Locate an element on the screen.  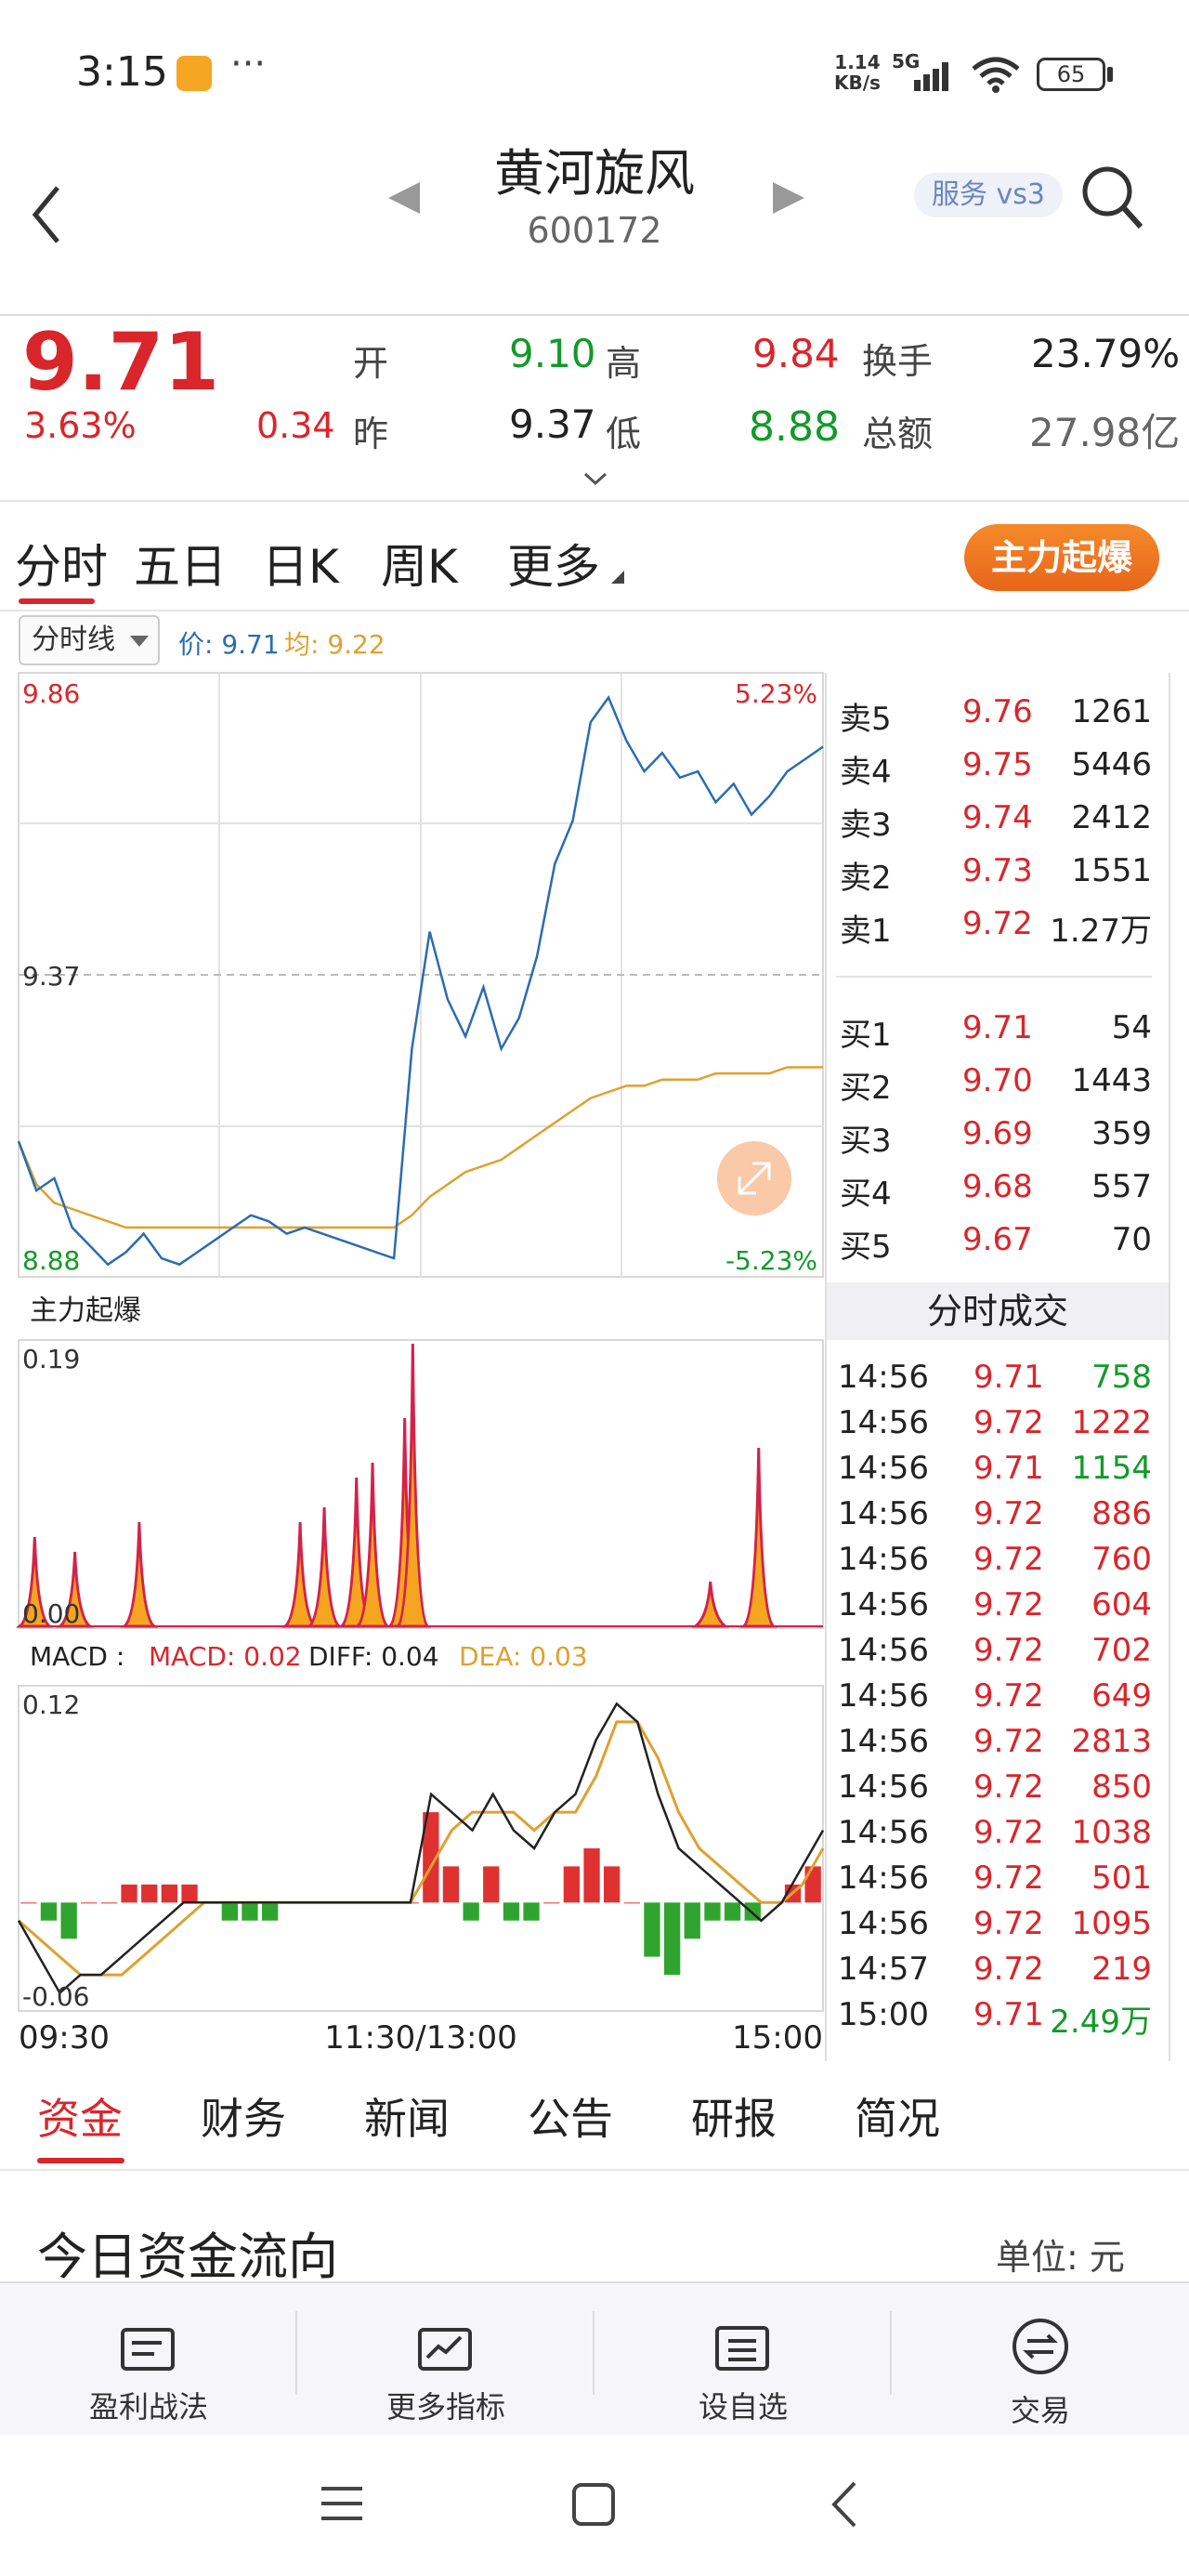
macd-bars is located at coordinates (420, 1894).